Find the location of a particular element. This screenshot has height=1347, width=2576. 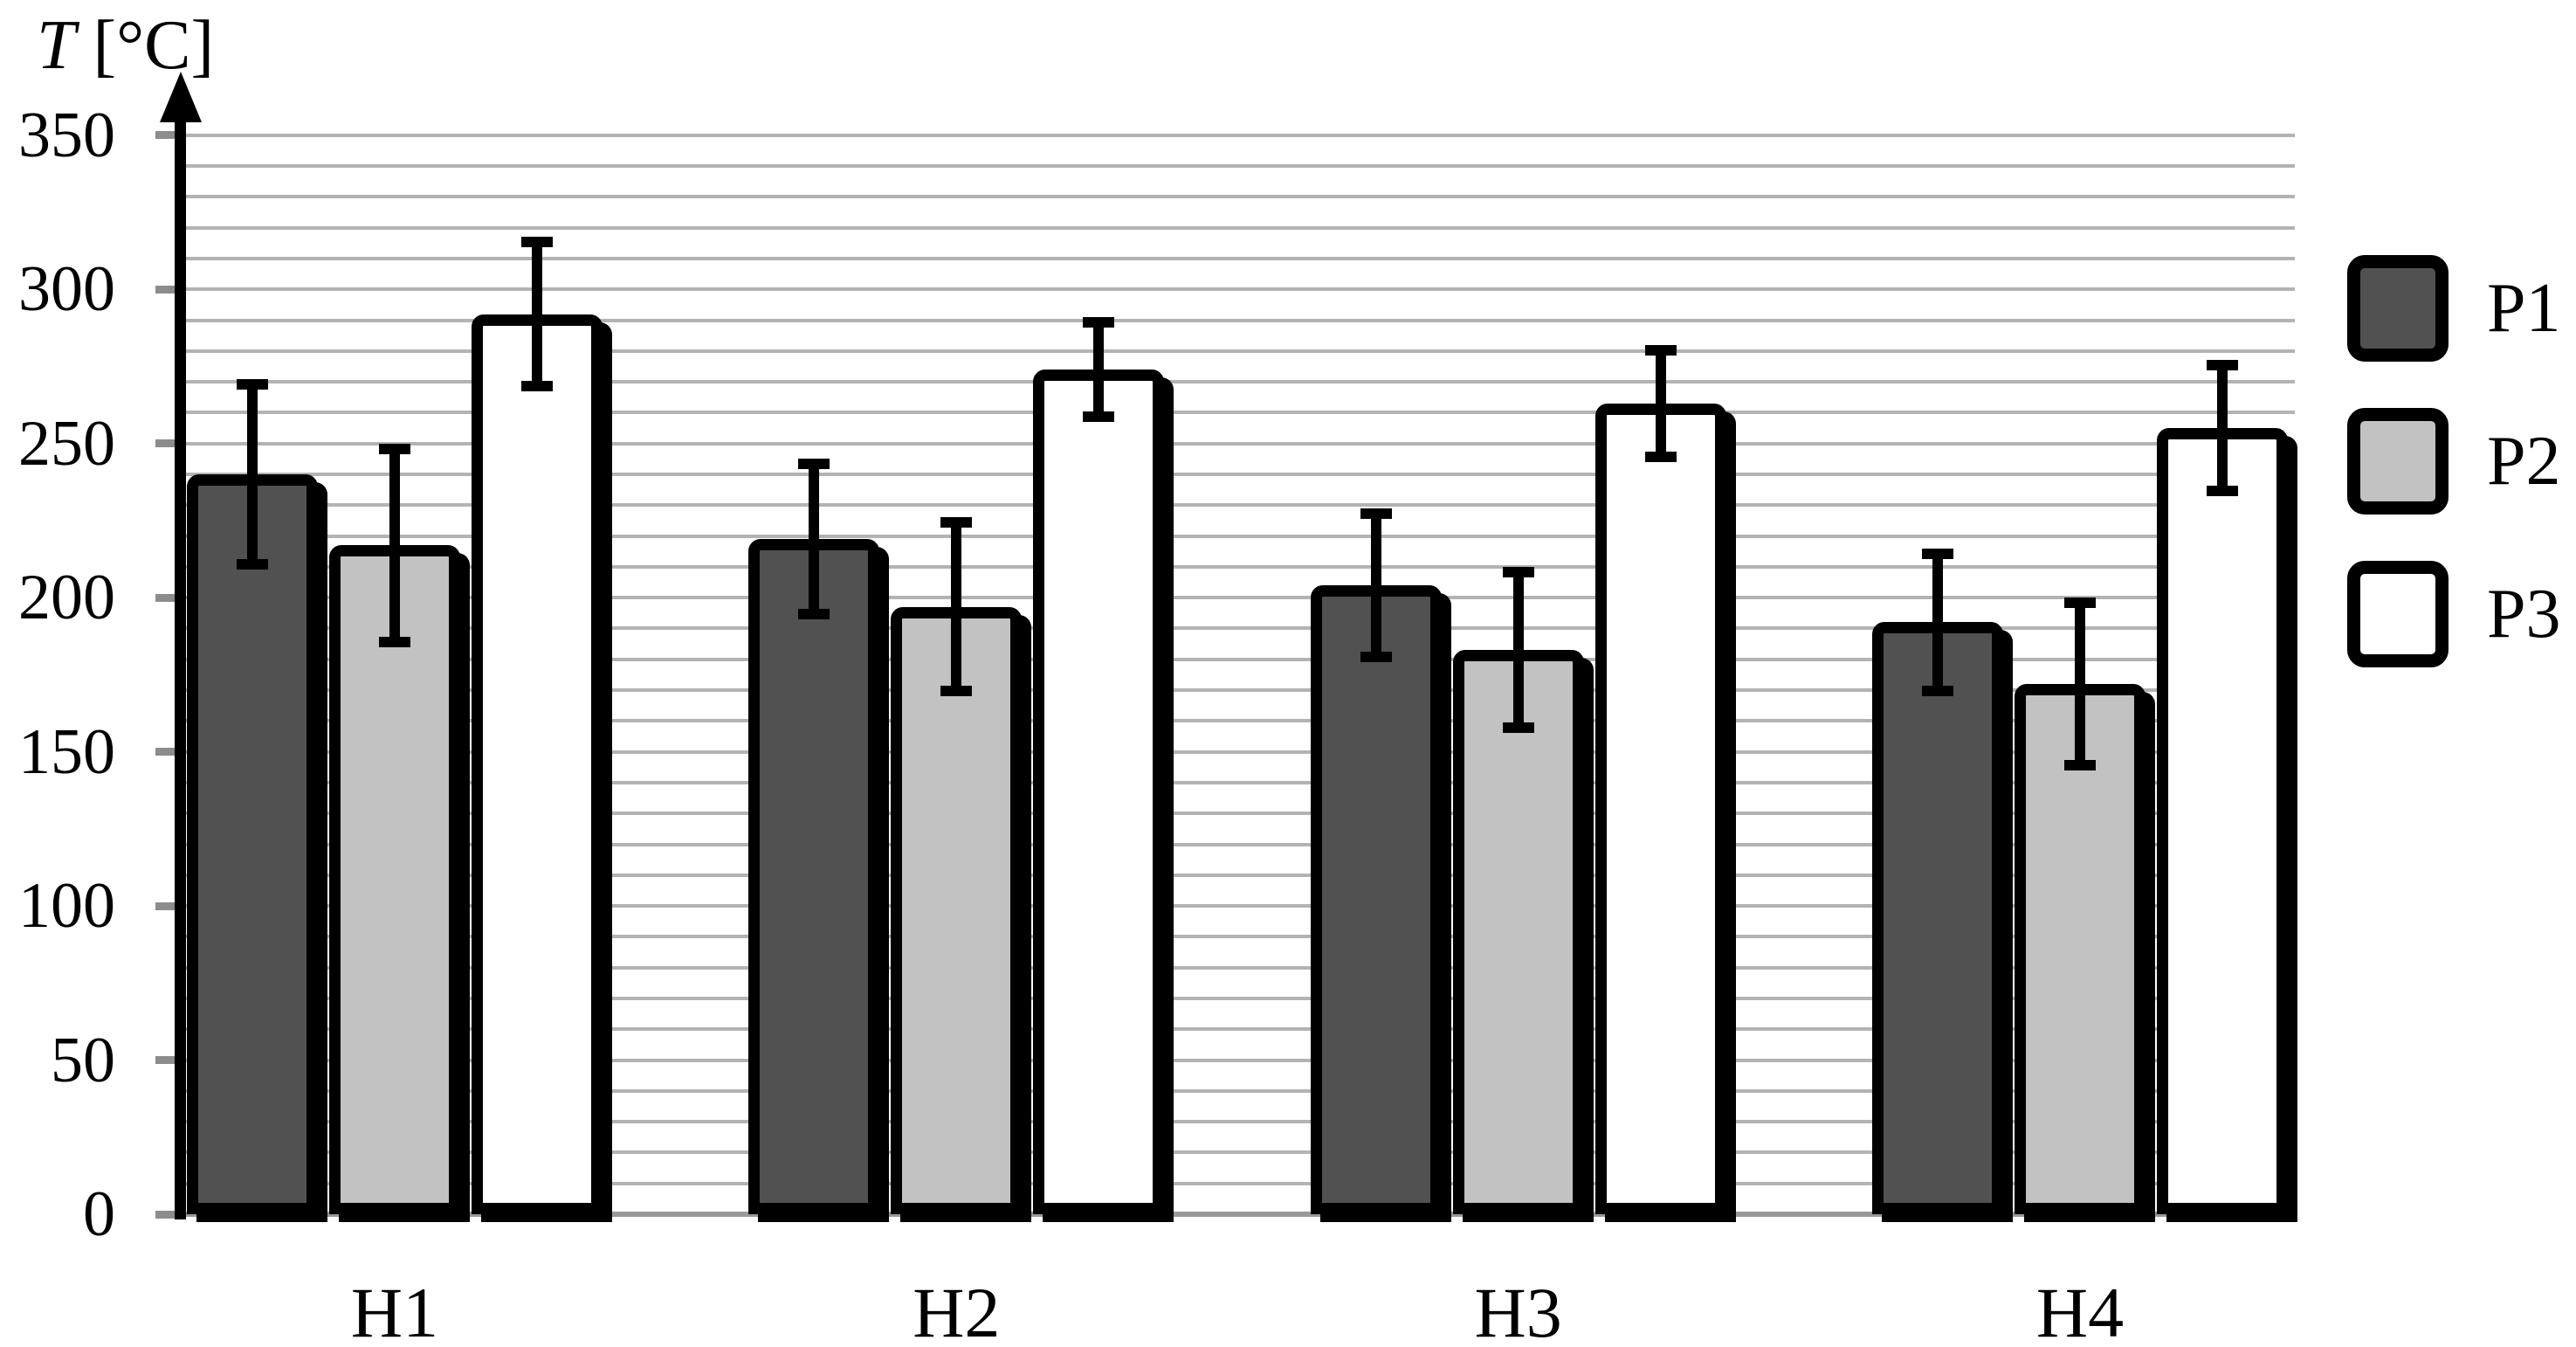

x-tick-label-h1: H1 is located at coordinates (394, 1310).